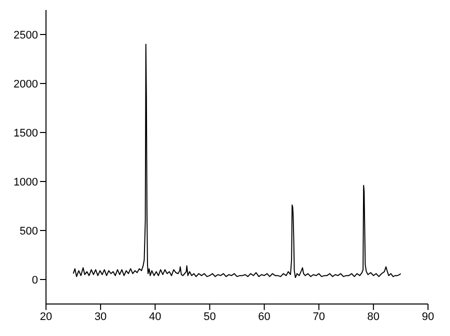  Describe the element at coordinates (26, 182) in the screenshot. I see `y-tick-label: 1000` at that location.